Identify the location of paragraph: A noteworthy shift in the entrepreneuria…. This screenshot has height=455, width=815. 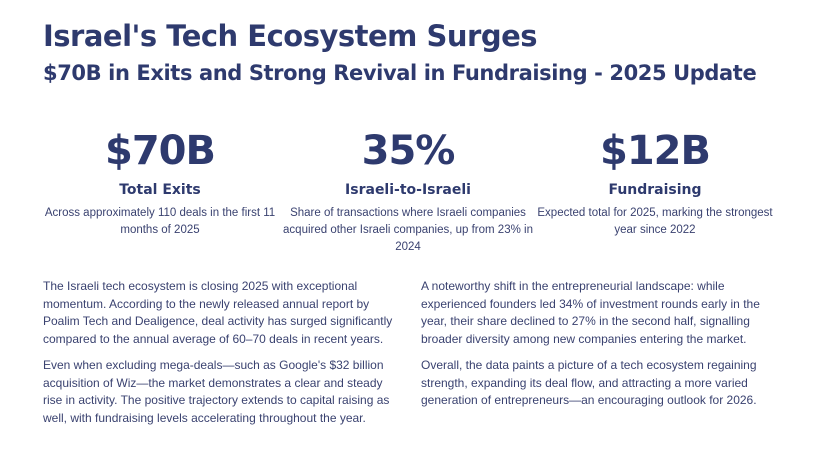
(590, 312).